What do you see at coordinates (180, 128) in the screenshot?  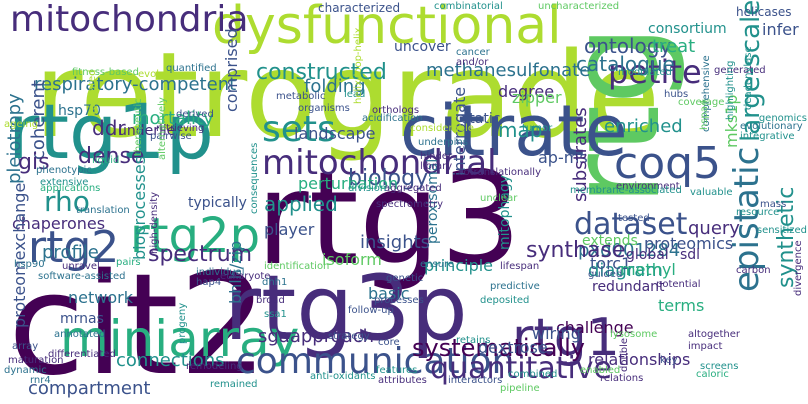 I see `cloud-word: retrieving` at bounding box center [180, 128].